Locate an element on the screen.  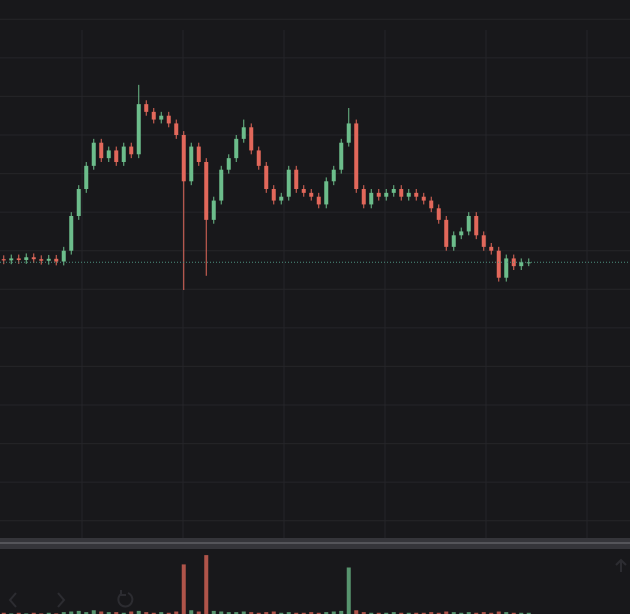
nav-controls is located at coordinates (317, 583).